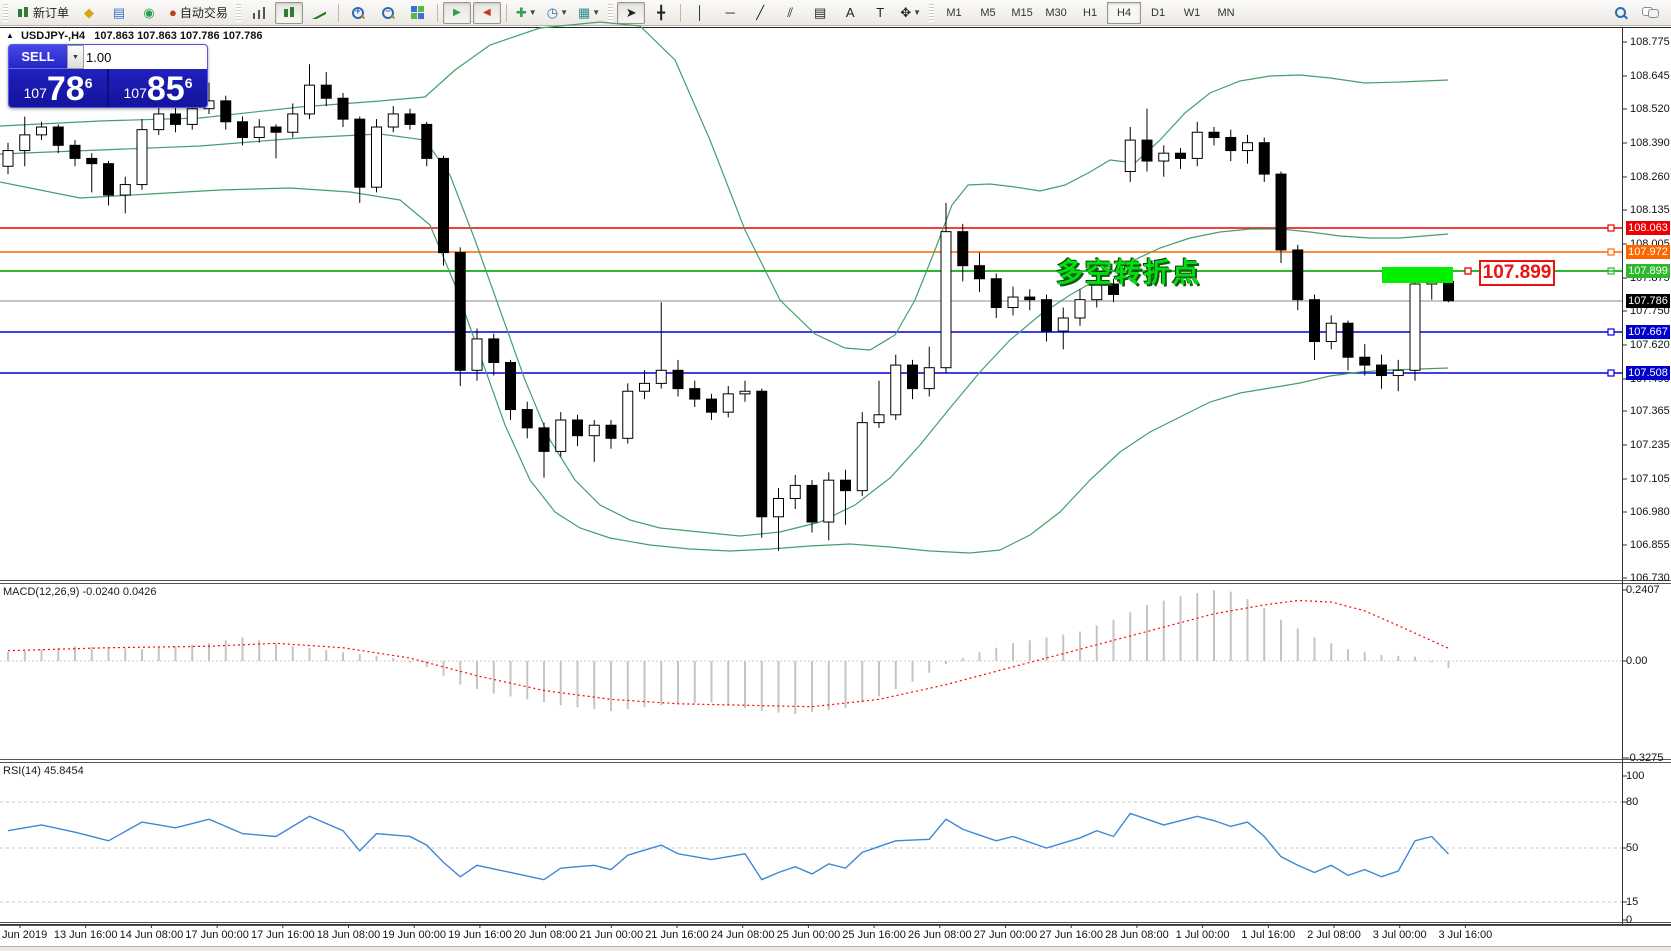 This screenshot has height=951, width=1671. What do you see at coordinates (59, 88) in the screenshot?
I see `sell-price: 107 78 6` at bounding box center [59, 88].